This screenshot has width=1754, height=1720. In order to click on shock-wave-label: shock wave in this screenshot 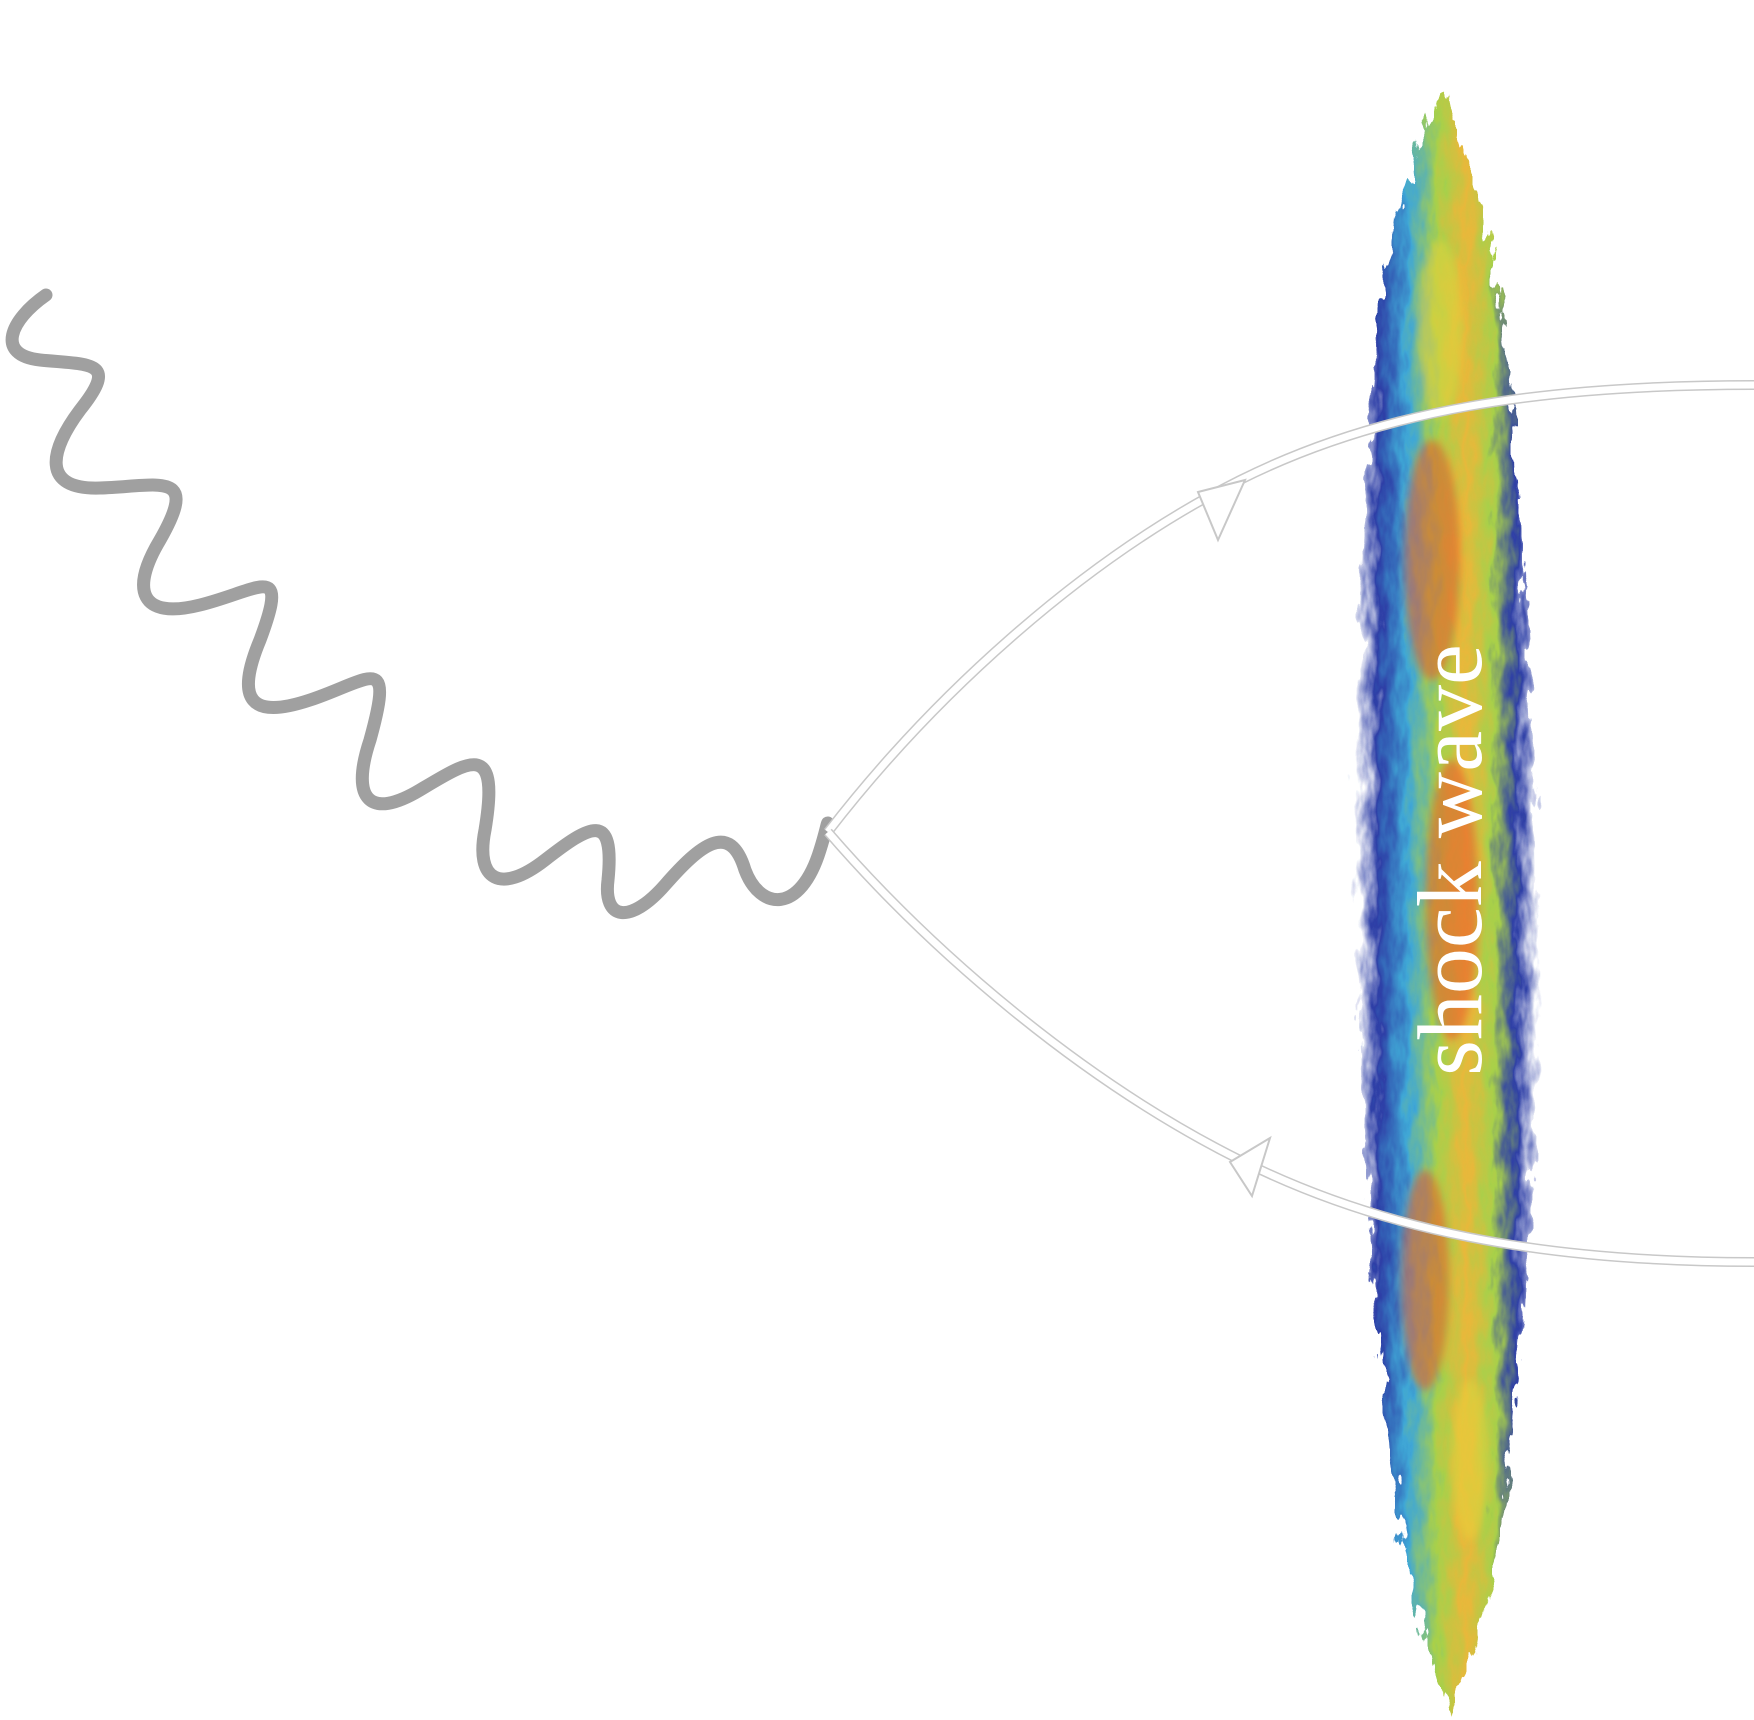, I will do `click(1450, 860)`.